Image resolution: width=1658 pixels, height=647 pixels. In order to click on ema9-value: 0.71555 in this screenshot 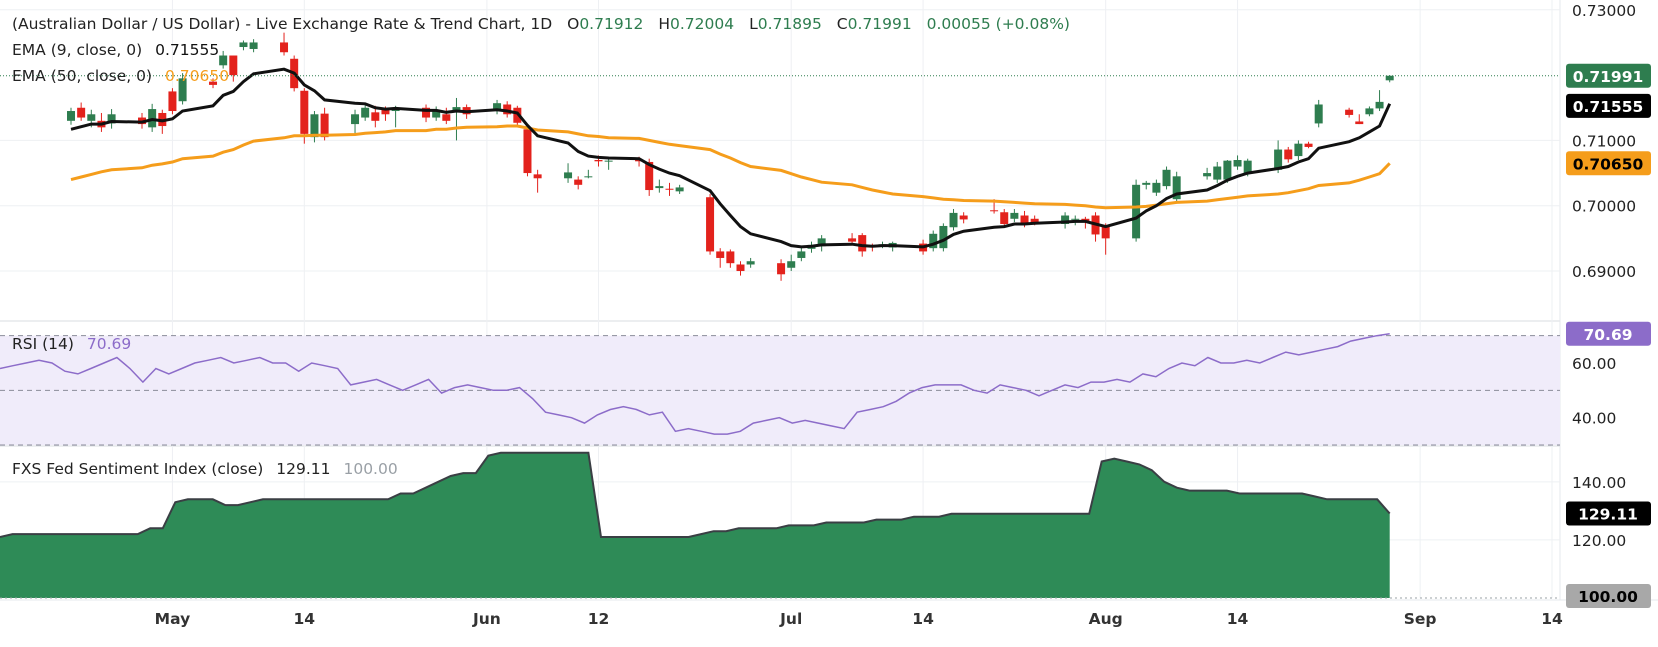, I will do `click(187, 50)`.